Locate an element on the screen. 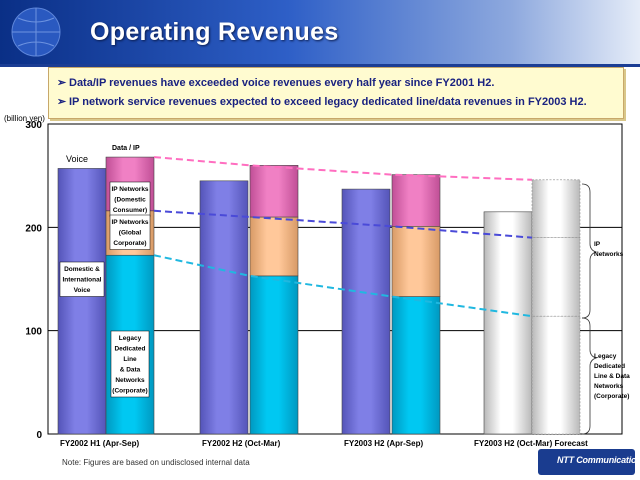  brand-logo is located at coordinates (586, 462).